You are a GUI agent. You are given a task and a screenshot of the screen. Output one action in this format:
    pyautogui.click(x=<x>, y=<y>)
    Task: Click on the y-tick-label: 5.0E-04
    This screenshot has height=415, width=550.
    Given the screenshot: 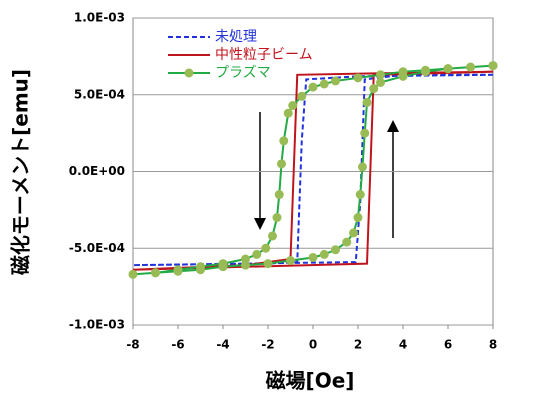 What is the action you would take?
    pyautogui.click(x=99, y=94)
    